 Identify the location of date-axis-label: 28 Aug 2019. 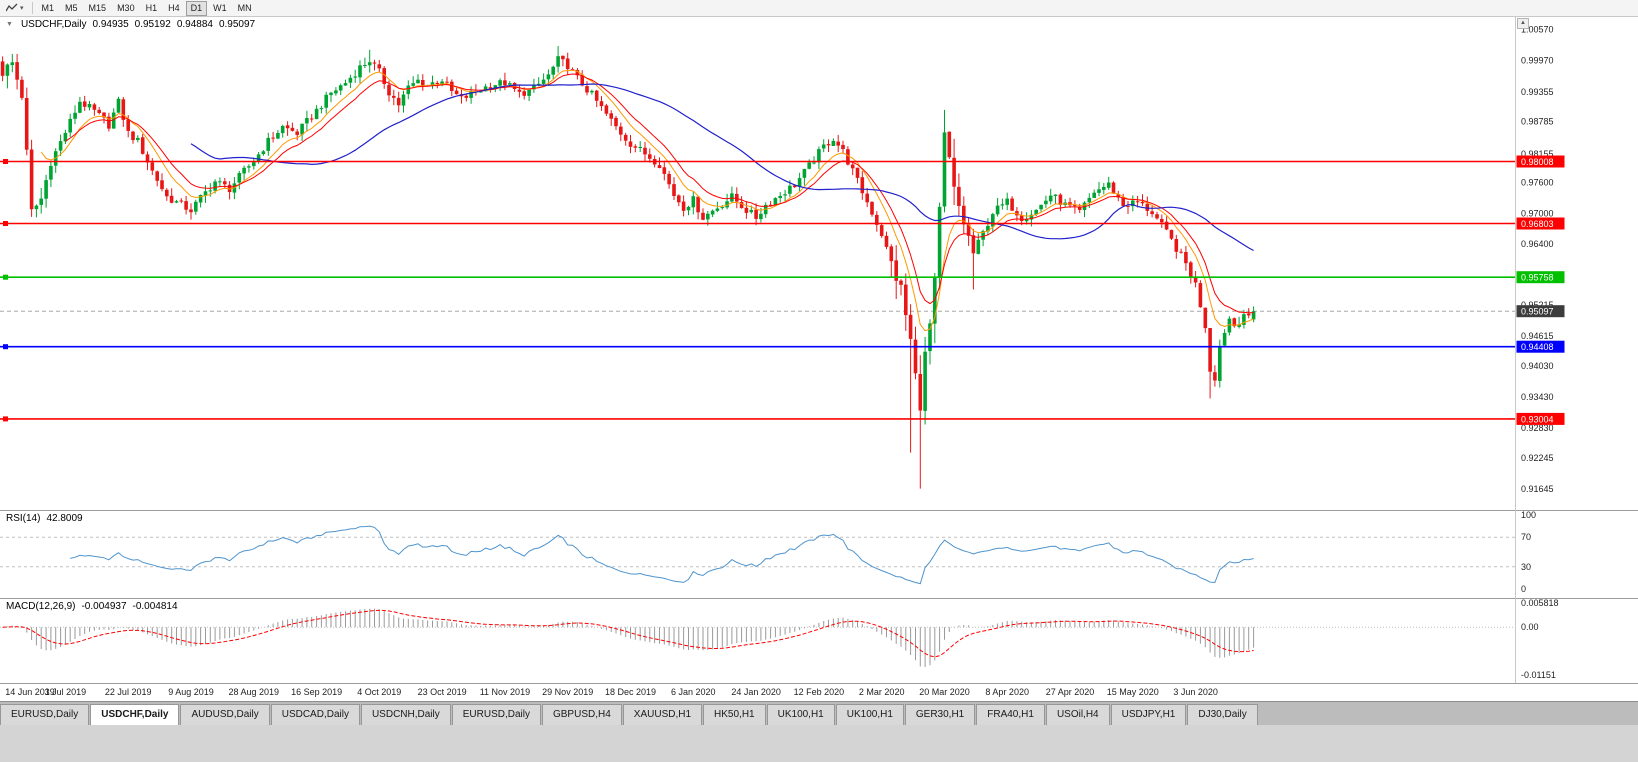
(254, 692).